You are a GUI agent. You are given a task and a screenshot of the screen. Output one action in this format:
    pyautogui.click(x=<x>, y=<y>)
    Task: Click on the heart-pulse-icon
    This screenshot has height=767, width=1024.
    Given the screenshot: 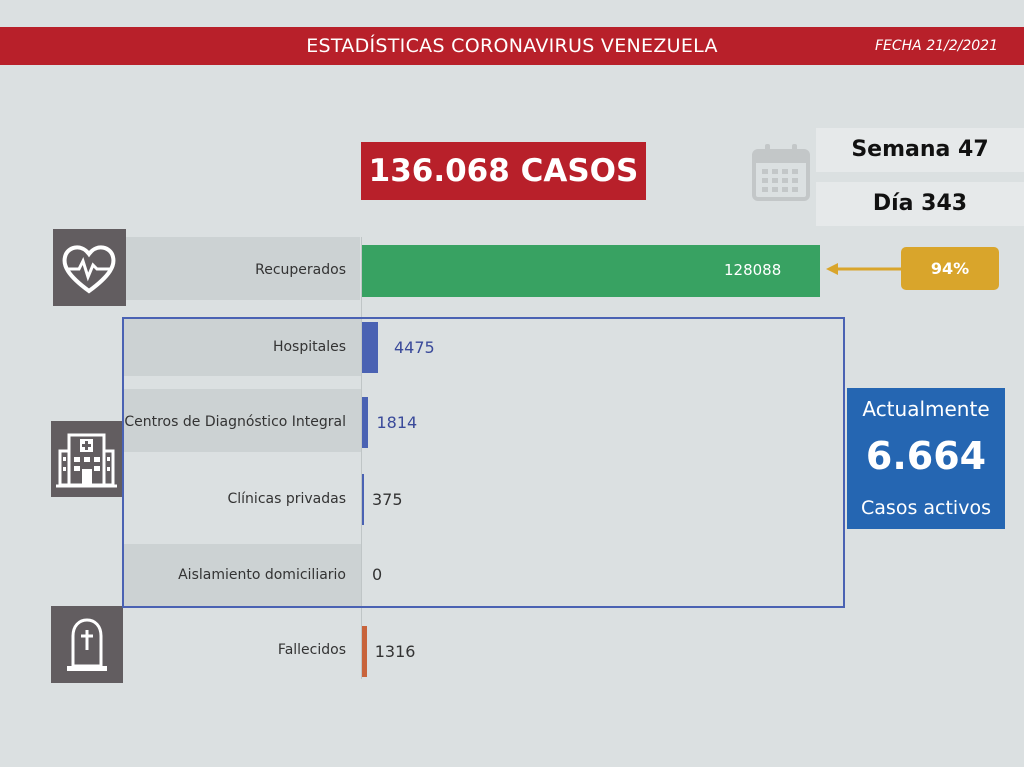 What is the action you would take?
    pyautogui.click(x=89, y=269)
    